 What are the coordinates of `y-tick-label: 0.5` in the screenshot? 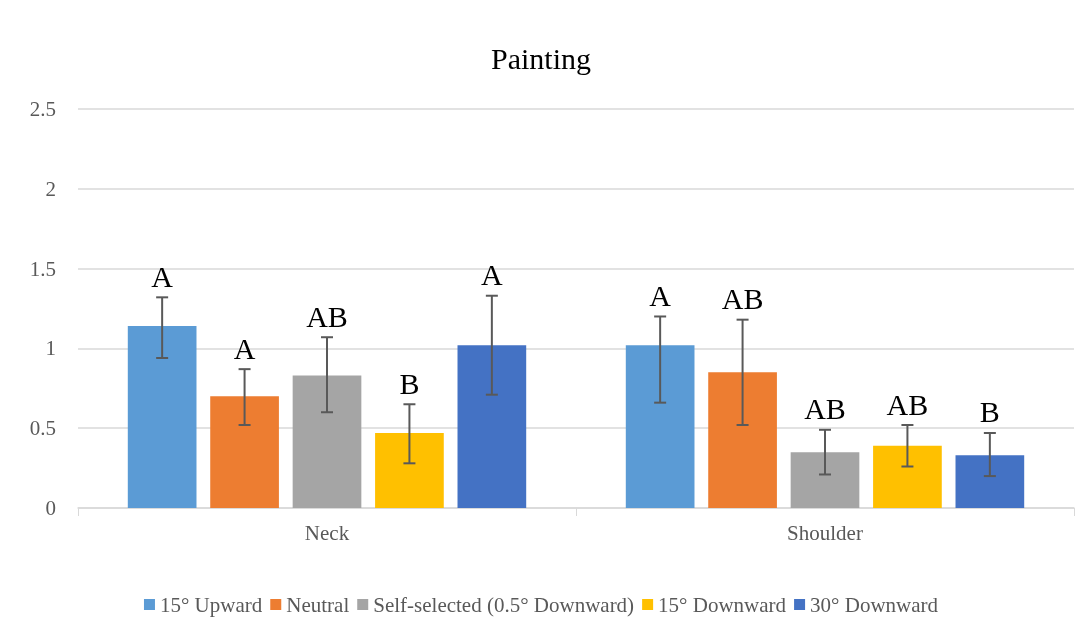 It's located at (42, 428).